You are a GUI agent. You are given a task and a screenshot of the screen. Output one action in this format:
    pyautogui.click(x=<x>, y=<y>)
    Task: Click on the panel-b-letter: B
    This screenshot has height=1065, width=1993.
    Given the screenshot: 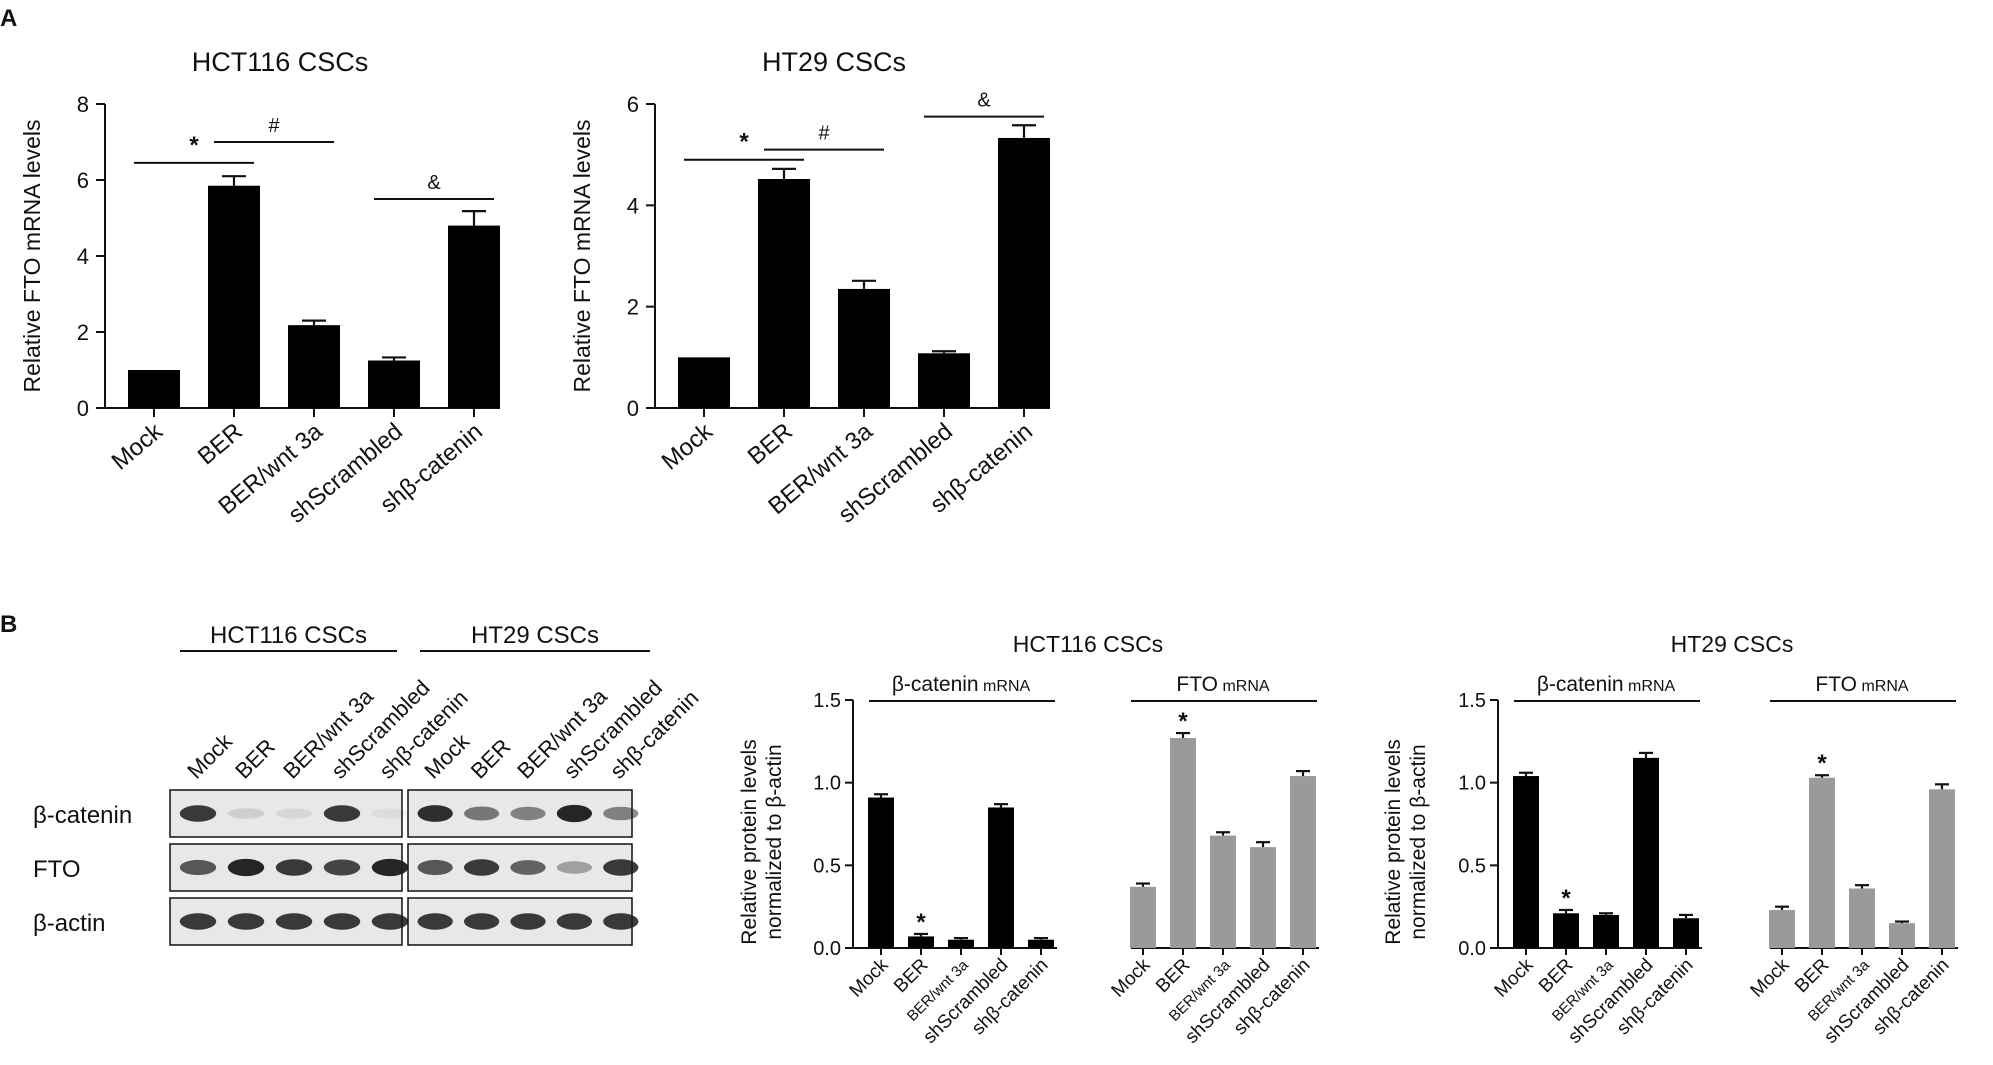 What is the action you would take?
    pyautogui.click(x=8, y=624)
    